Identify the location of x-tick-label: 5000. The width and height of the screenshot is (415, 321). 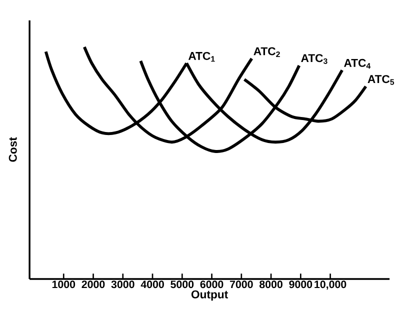
(182, 284).